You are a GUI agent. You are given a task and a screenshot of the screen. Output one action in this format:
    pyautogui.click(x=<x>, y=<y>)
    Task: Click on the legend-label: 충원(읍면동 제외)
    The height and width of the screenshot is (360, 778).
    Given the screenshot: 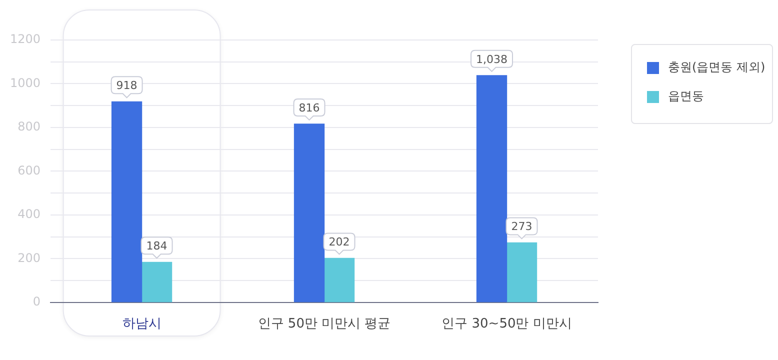 What is the action you would take?
    pyautogui.click(x=717, y=67)
    